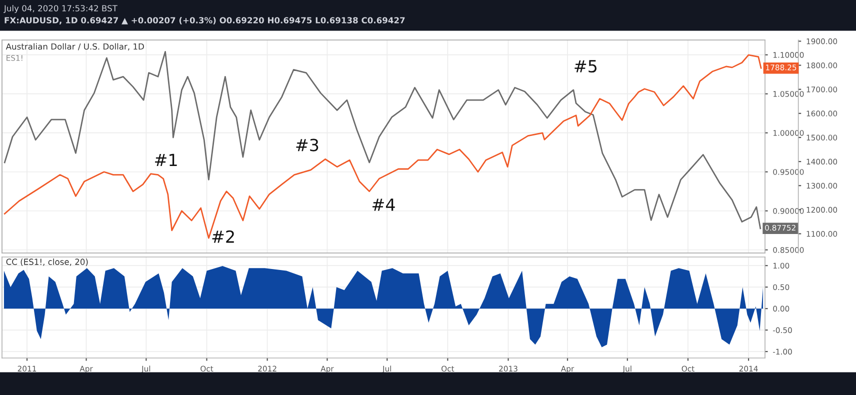 The width and height of the screenshot is (856, 395). What do you see at coordinates (166, 160) in the screenshot?
I see `annotation: #1` at bounding box center [166, 160].